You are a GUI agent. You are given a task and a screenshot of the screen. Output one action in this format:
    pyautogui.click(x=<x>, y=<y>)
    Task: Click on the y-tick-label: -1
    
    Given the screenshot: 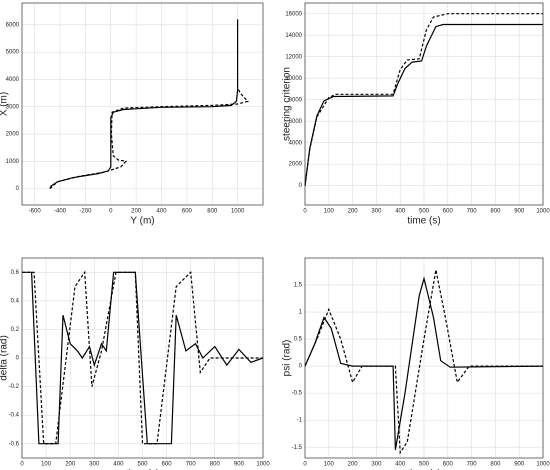 What is the action you would take?
    pyautogui.click(x=300, y=421)
    